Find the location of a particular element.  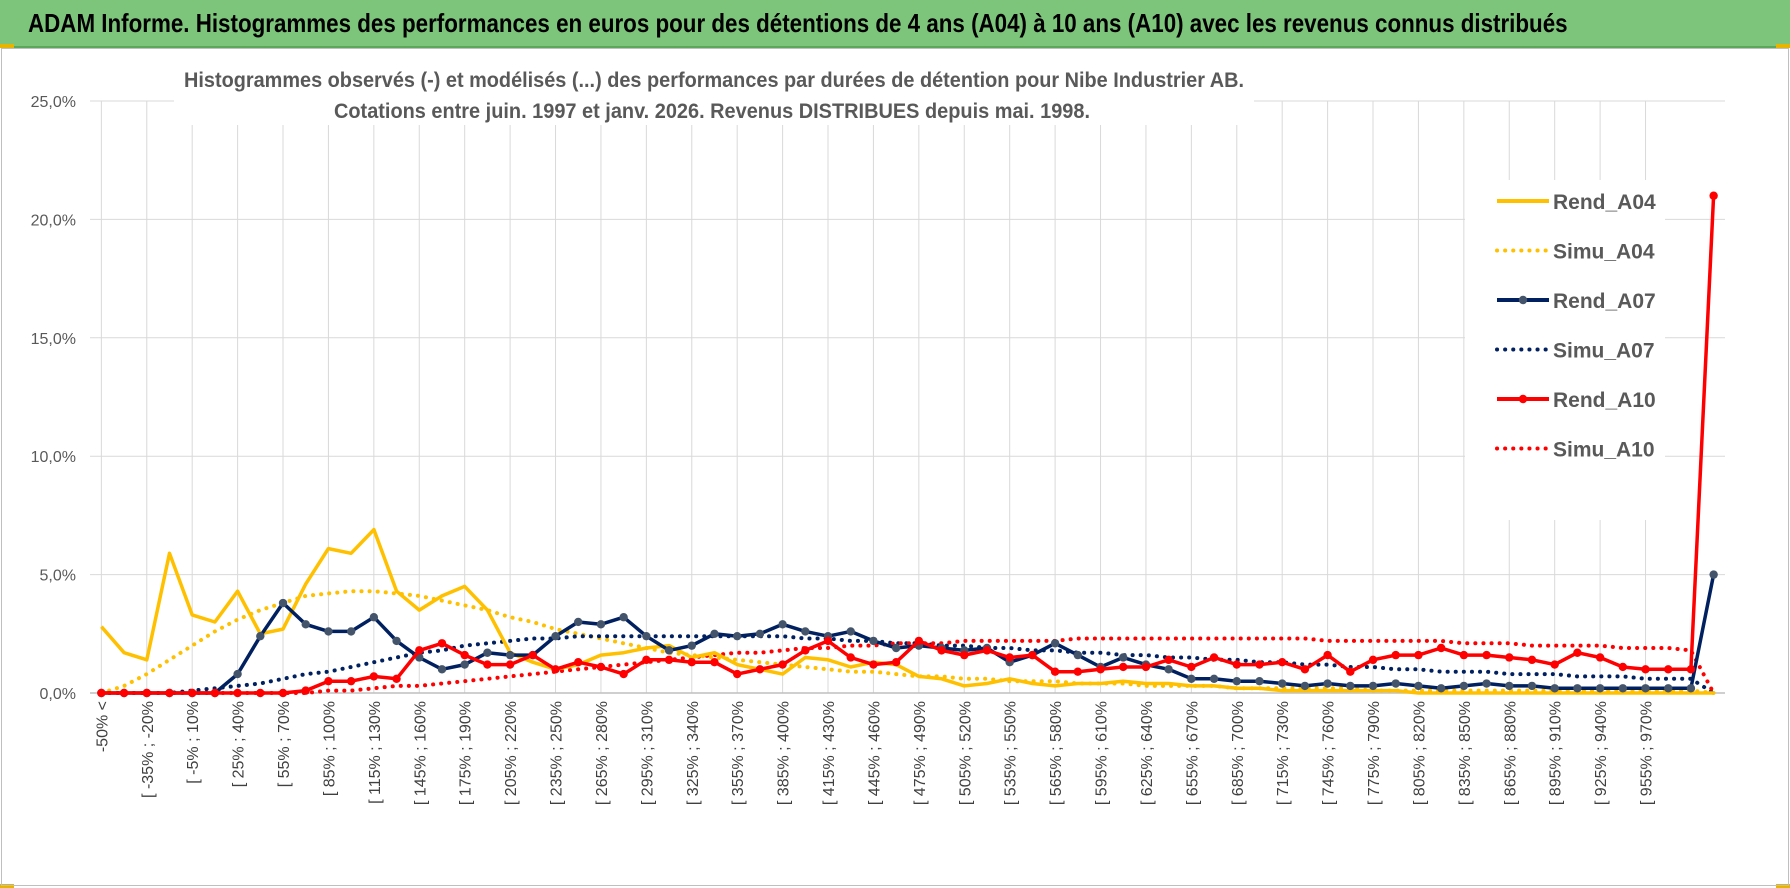

legend-item: Rend_A10 is located at coordinates (1576, 400).